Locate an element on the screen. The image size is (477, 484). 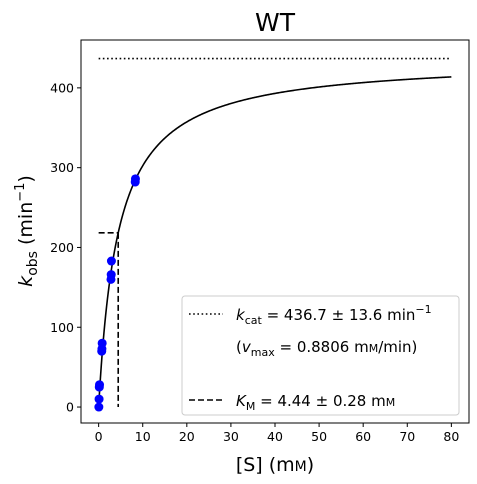
chart-title: WT is located at coordinates (275, 22).